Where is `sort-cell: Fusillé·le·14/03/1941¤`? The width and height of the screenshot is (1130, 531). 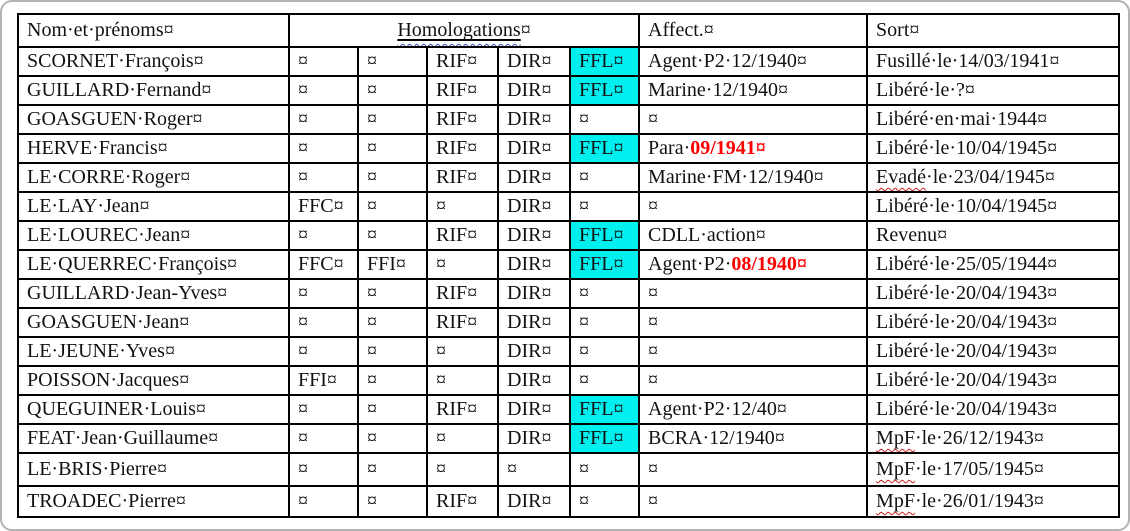
sort-cell: Fusillé·le·14/03/1941¤ is located at coordinates (993, 61).